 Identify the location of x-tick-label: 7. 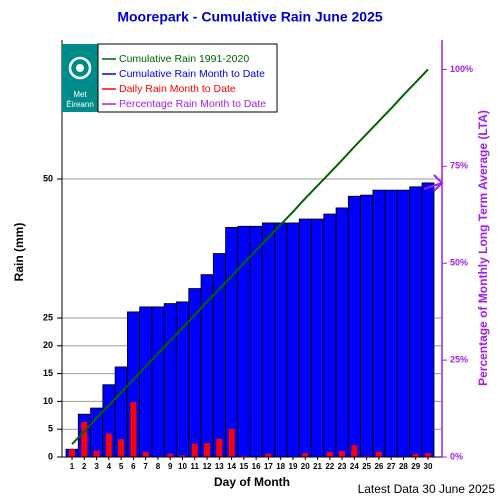
(145, 466).